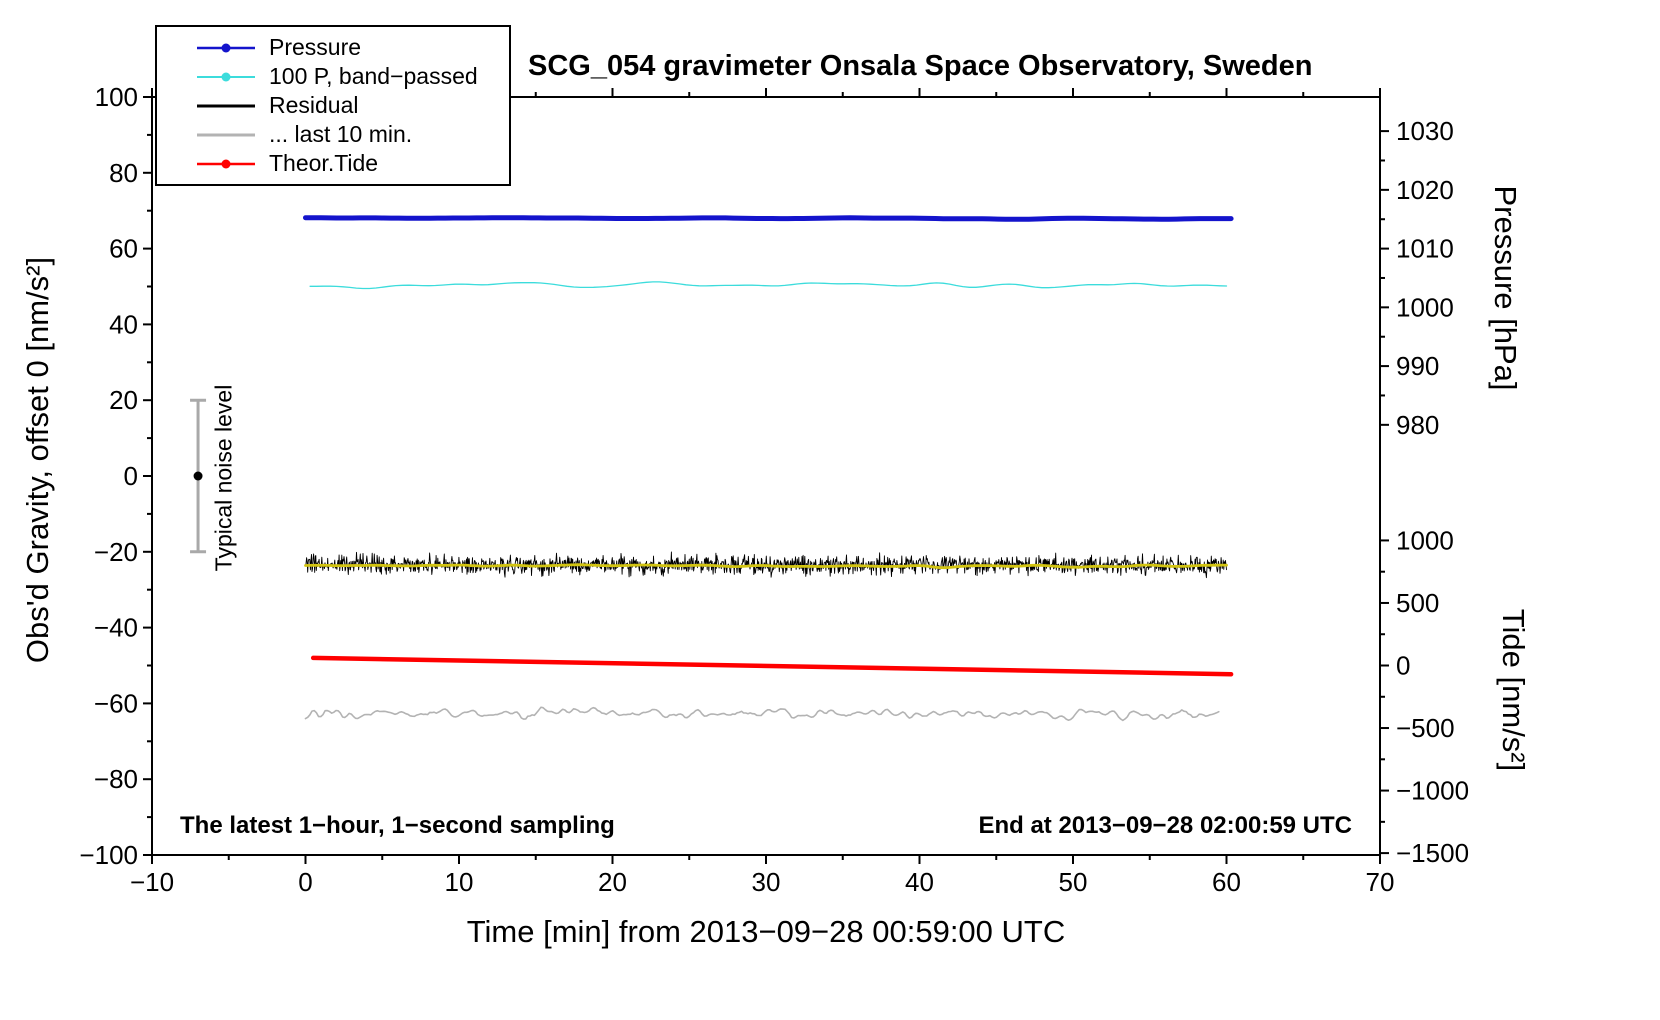 This screenshot has height=1020, width=1660. What do you see at coordinates (1380, 882) in the screenshot?
I see `x-tick-label: 70` at bounding box center [1380, 882].